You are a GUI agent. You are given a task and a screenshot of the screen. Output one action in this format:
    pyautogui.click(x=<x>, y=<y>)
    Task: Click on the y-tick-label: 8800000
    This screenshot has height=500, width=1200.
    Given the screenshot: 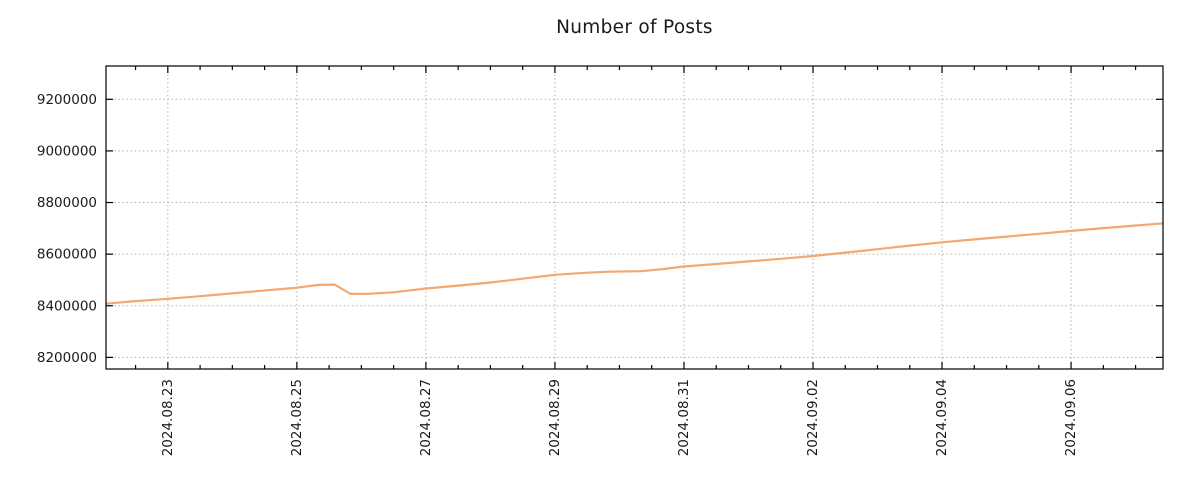 What is the action you would take?
    pyautogui.click(x=67, y=203)
    